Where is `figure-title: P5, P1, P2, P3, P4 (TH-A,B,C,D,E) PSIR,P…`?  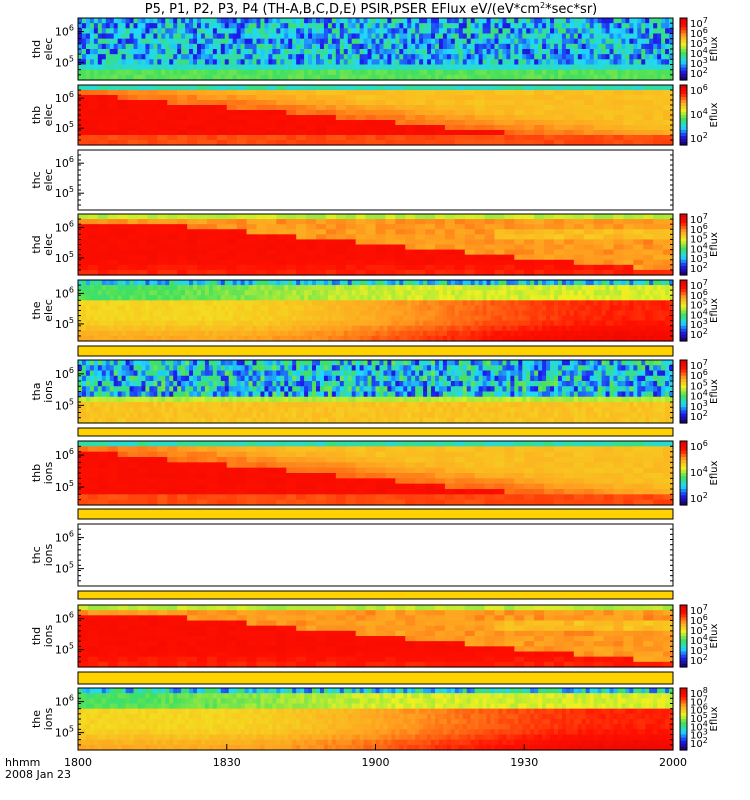 figure-title: P5, P1, P2, P3, P4 (TH-A,B,C,D,E) PSIR,P… is located at coordinates (371, 9).